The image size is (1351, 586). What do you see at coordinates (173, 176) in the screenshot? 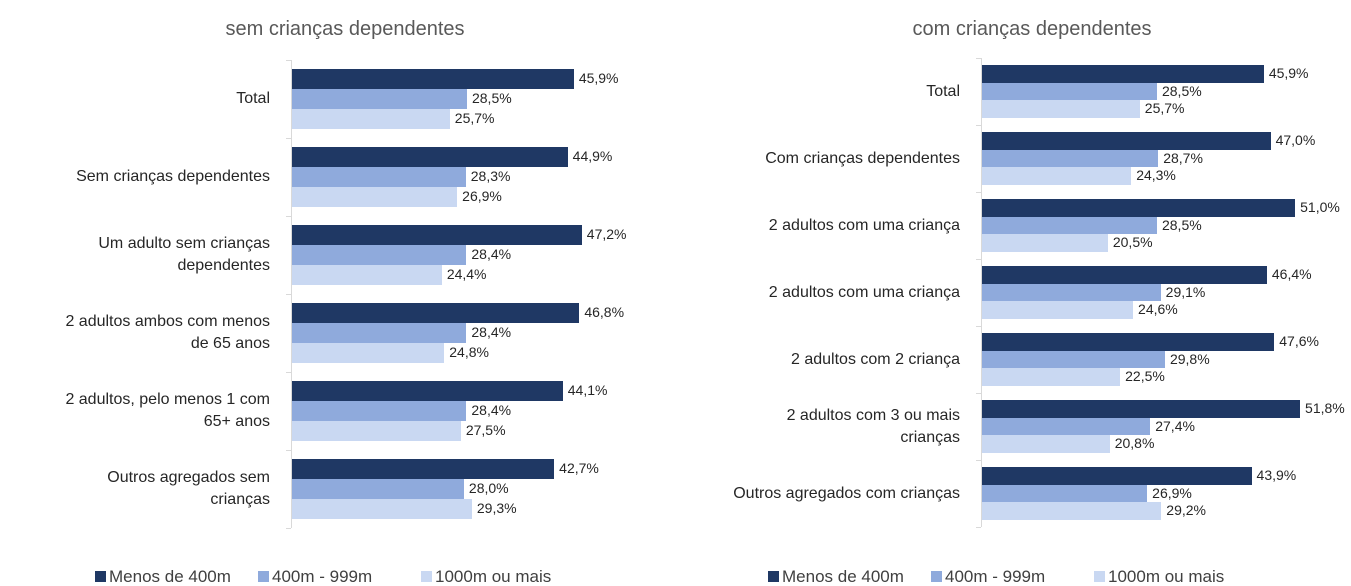
I see `category-label: Sem crianças dependentes` at bounding box center [173, 176].